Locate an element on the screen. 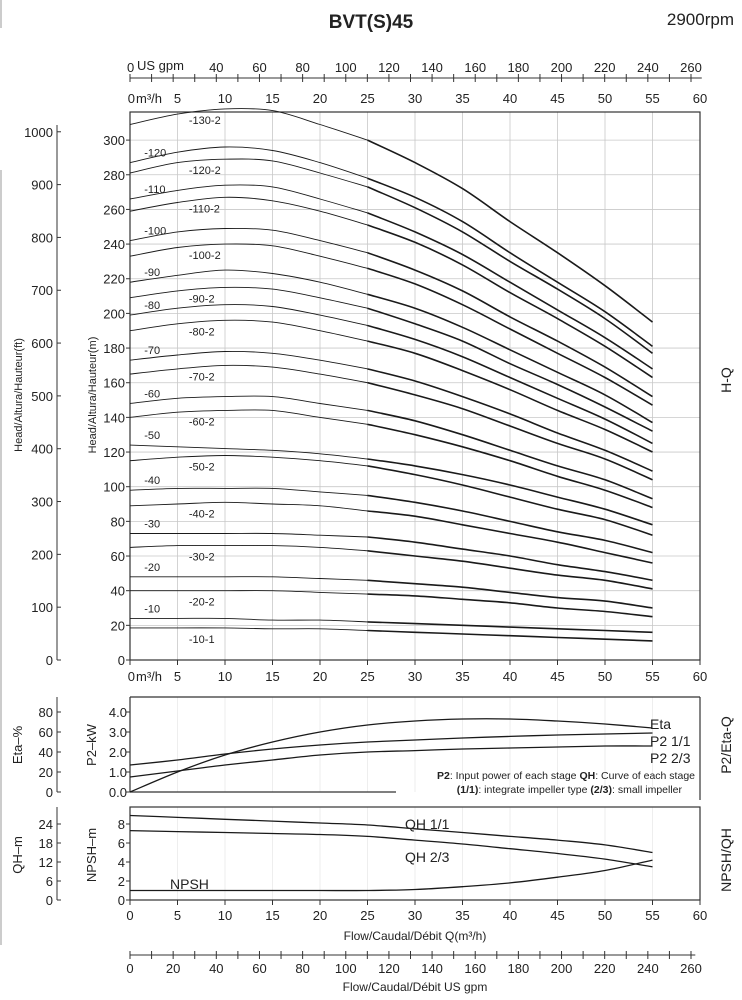  eta-axis-tick-label: 0 is located at coordinates (49, 792).